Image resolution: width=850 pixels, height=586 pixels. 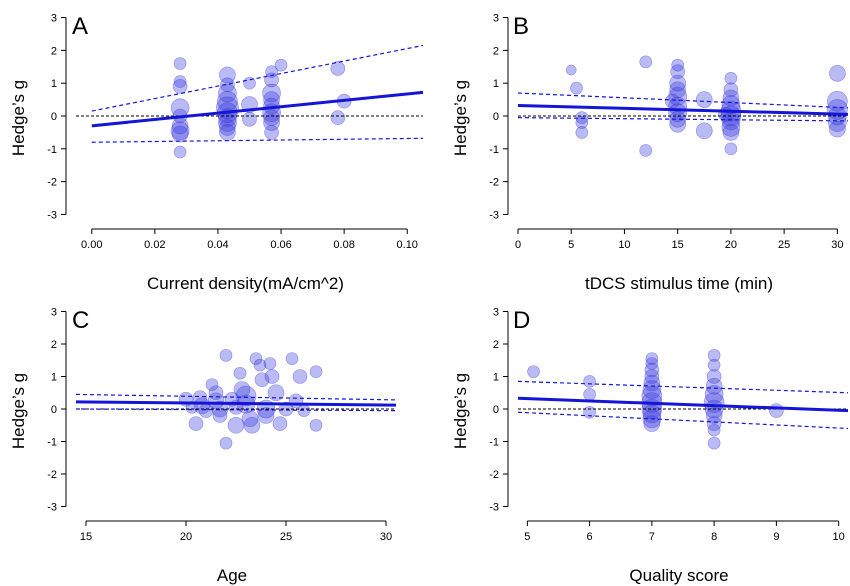 What do you see at coordinates (496, 378) in the screenshot?
I see `y-tick-label: 1` at bounding box center [496, 378].